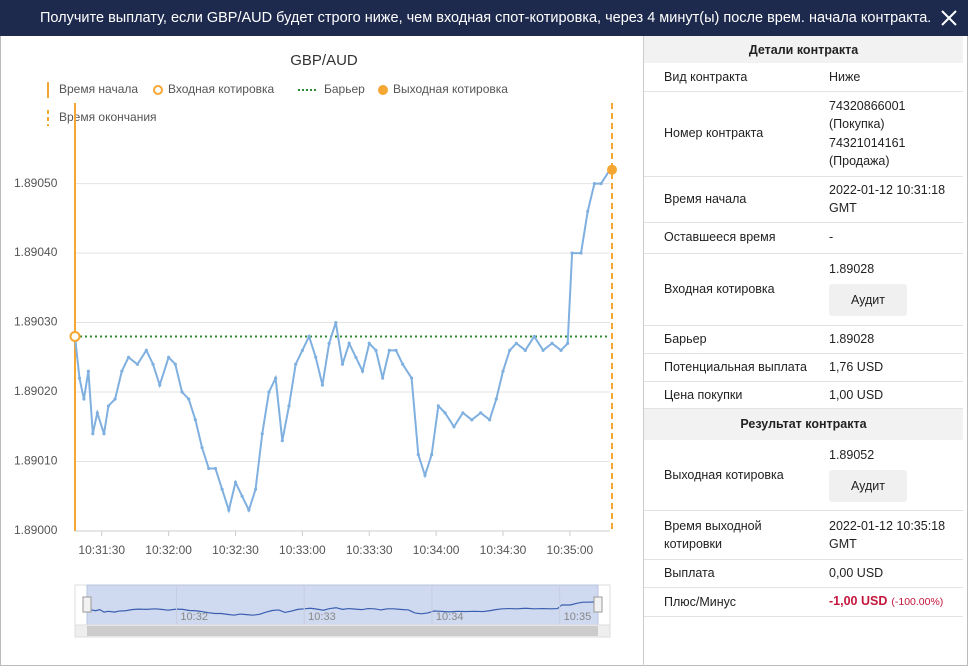 This screenshot has height=667, width=968. I want to click on legend-label: Выходная котировка, so click(450, 89).